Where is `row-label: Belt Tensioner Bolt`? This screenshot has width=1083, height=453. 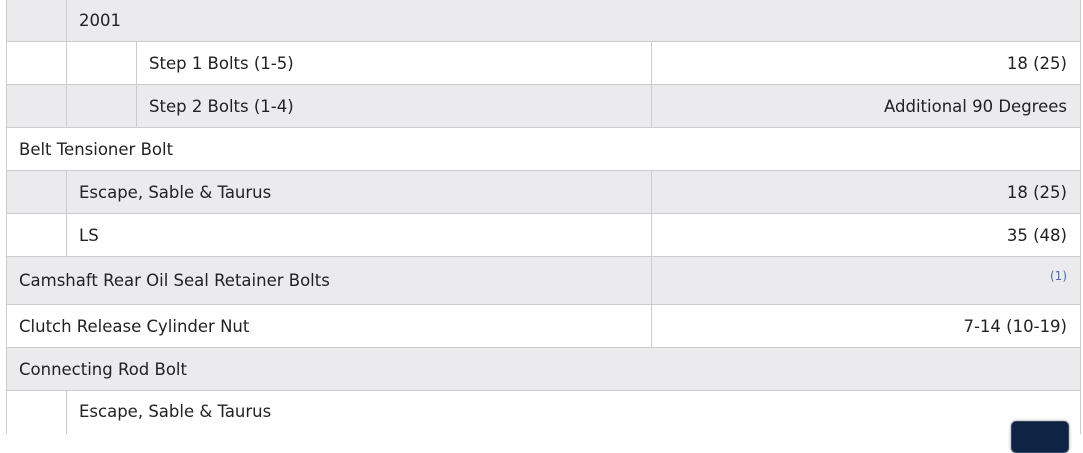
row-label: Belt Tensioner Bolt is located at coordinates (96, 149).